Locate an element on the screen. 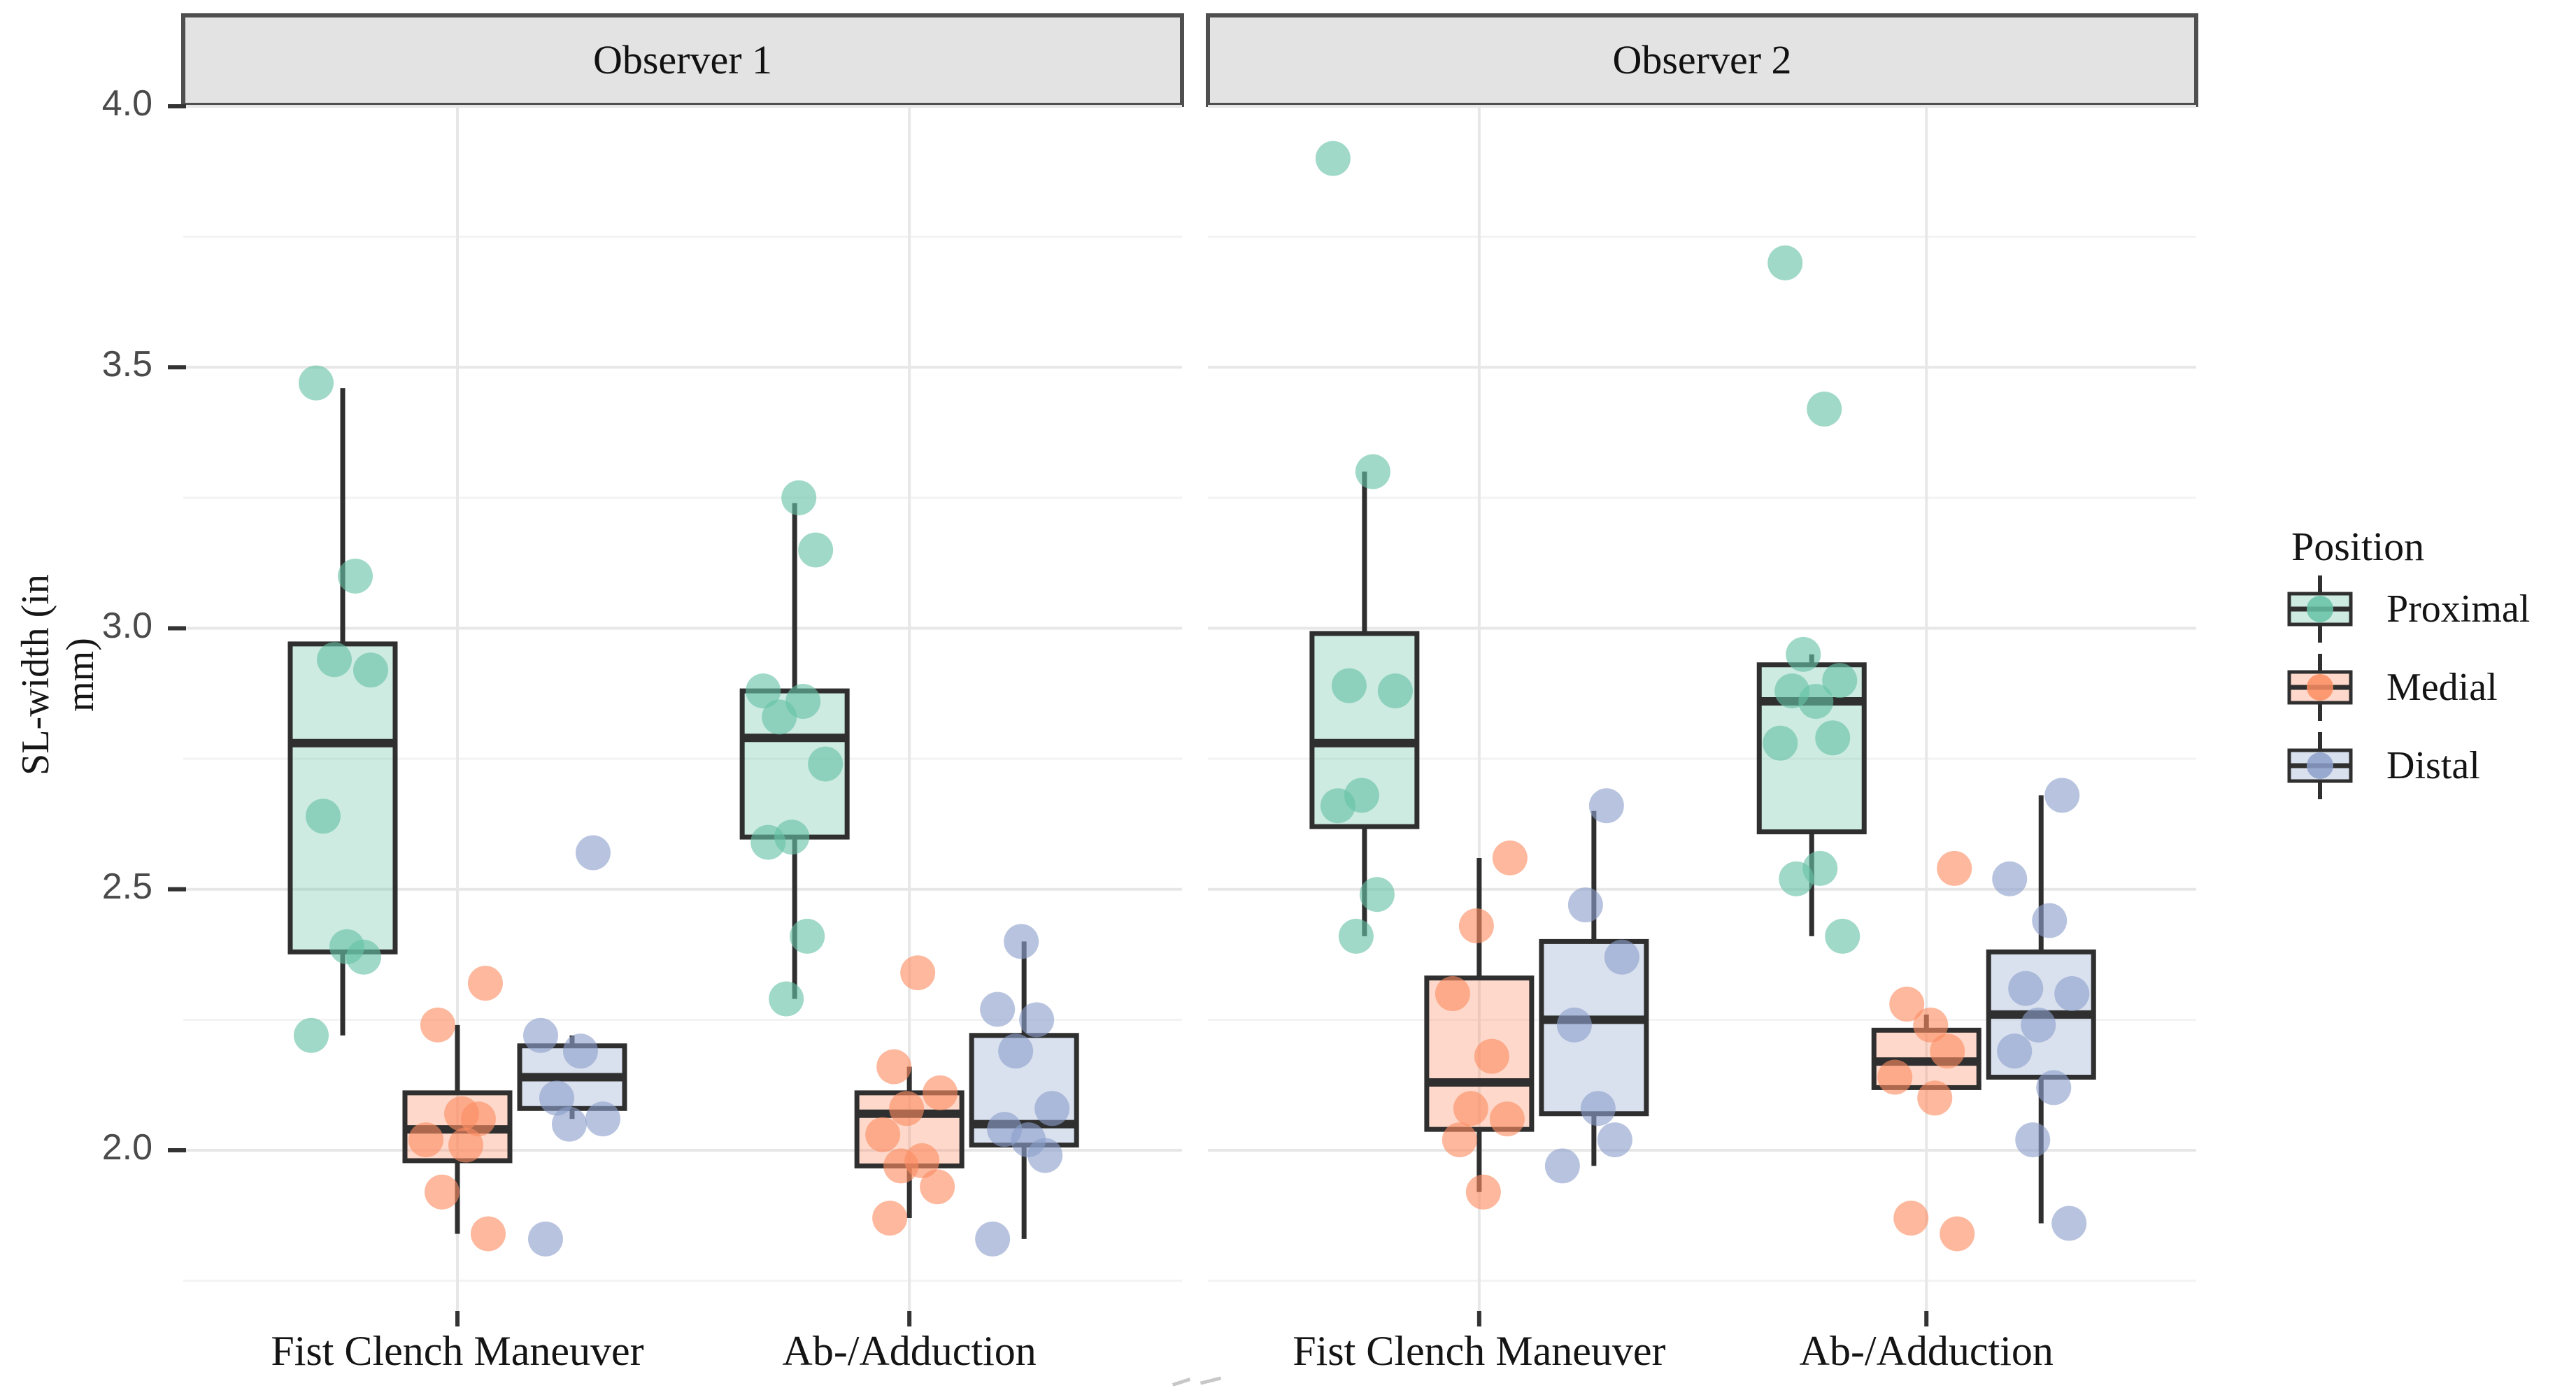 The height and width of the screenshot is (1395, 2576). legend-key-boxplot-icon is located at coordinates (2320, 609).